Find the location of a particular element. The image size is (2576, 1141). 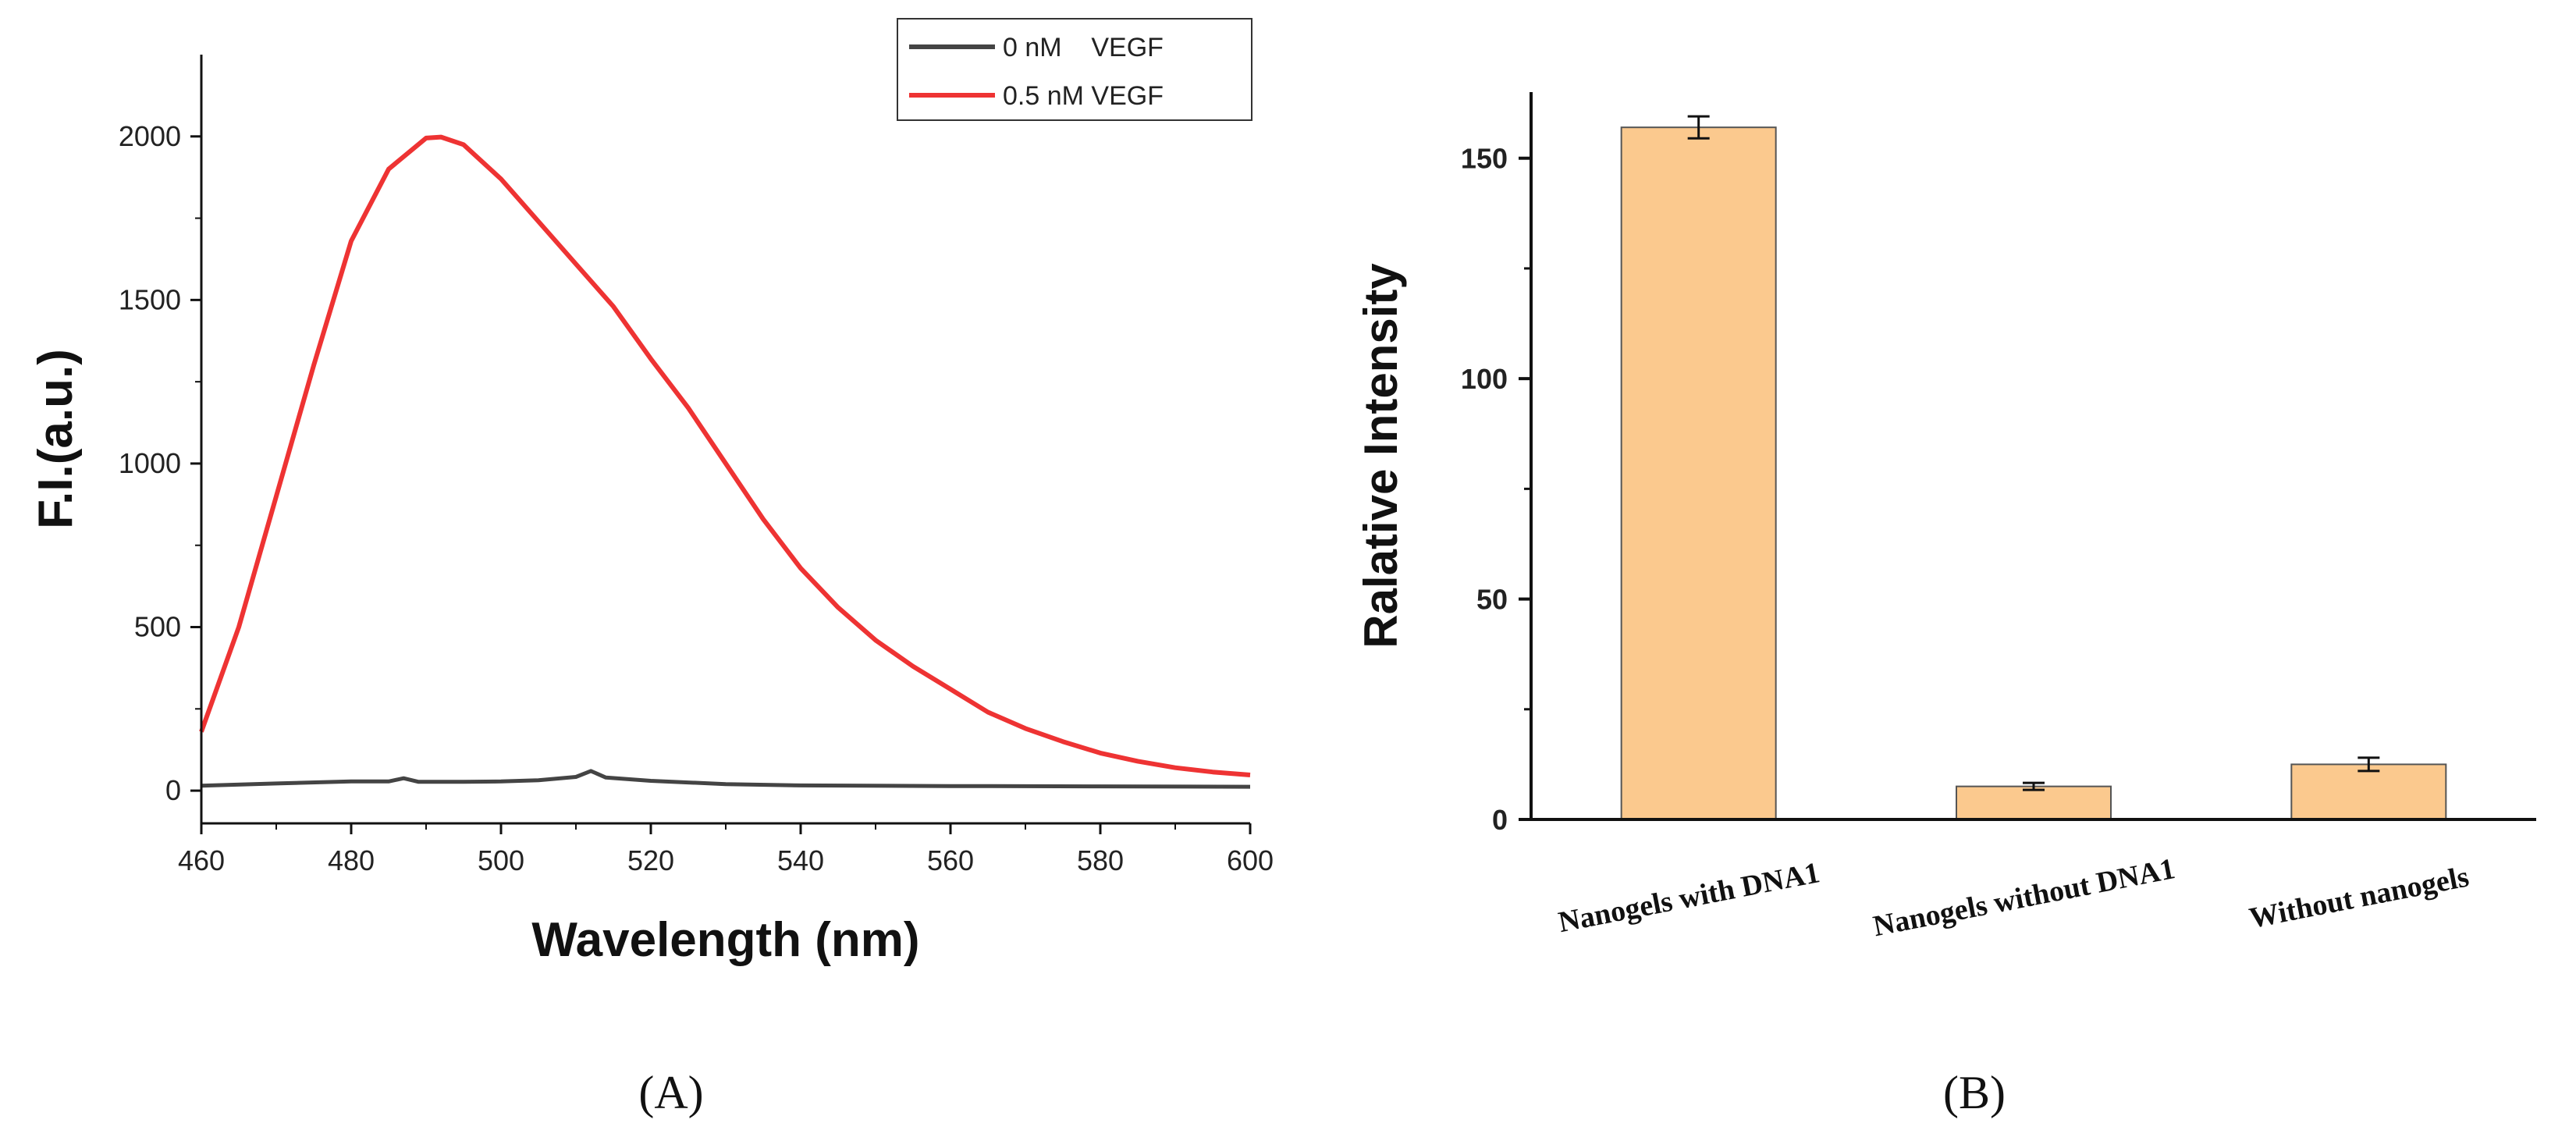

y-tick-label: 500 is located at coordinates (158, 627).